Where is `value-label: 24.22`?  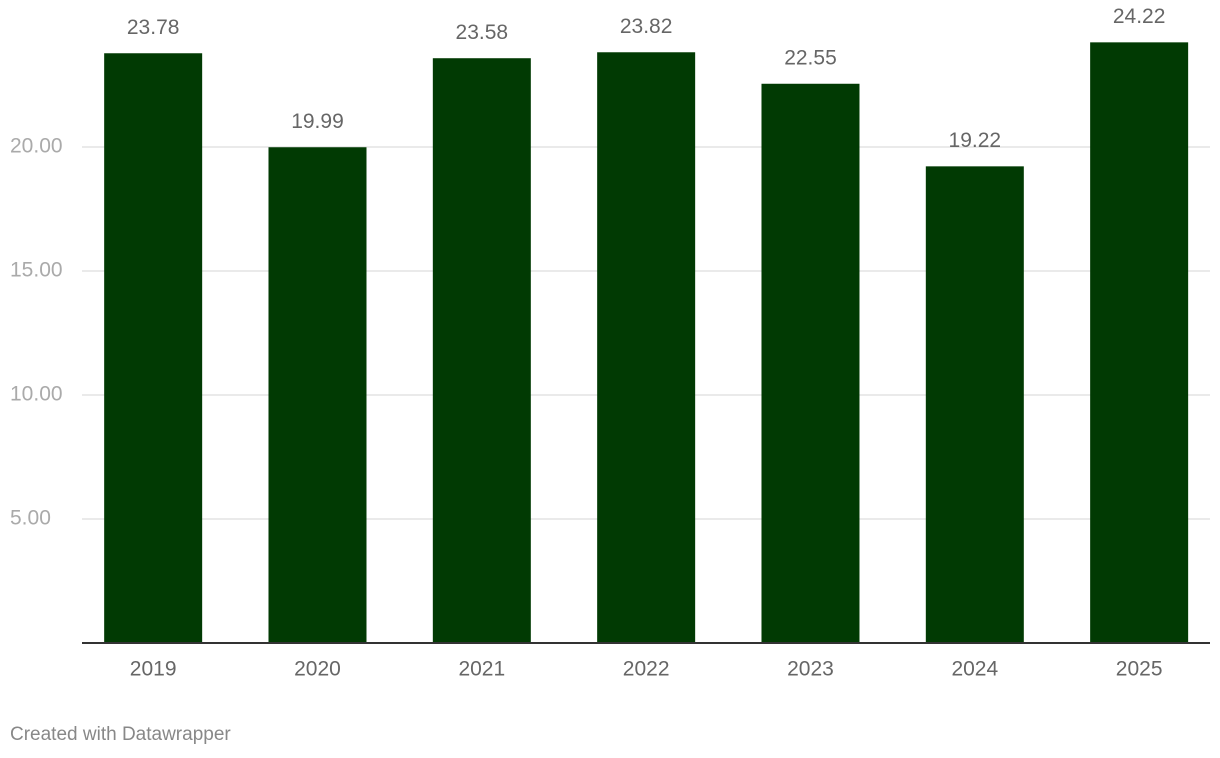 value-label: 24.22 is located at coordinates (1139, 16).